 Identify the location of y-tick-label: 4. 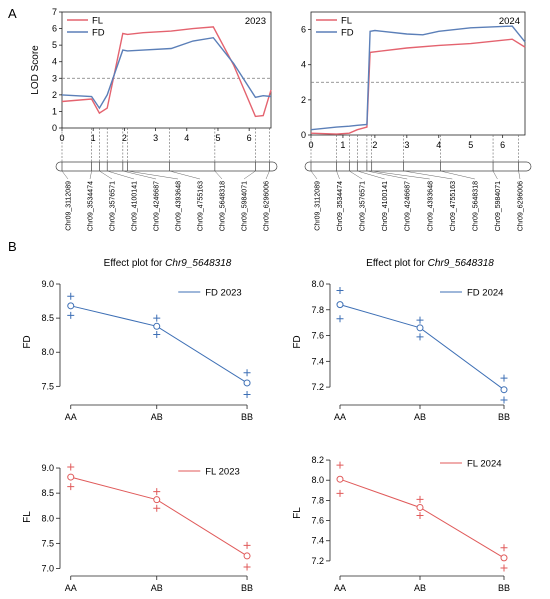
(303, 65).